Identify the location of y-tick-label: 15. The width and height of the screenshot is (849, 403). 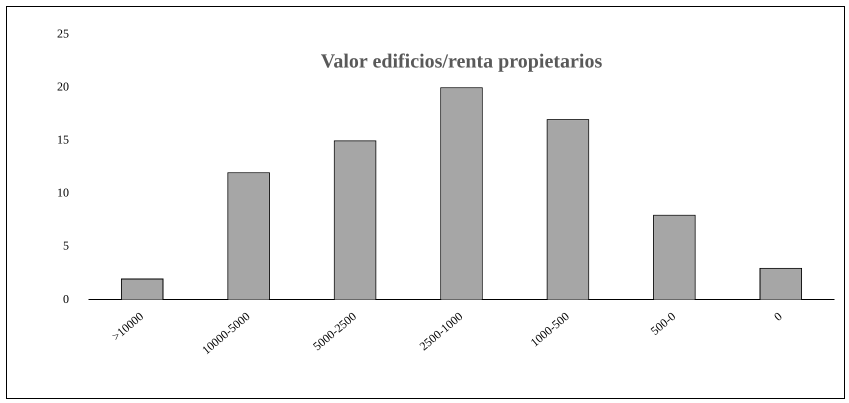
(63, 139).